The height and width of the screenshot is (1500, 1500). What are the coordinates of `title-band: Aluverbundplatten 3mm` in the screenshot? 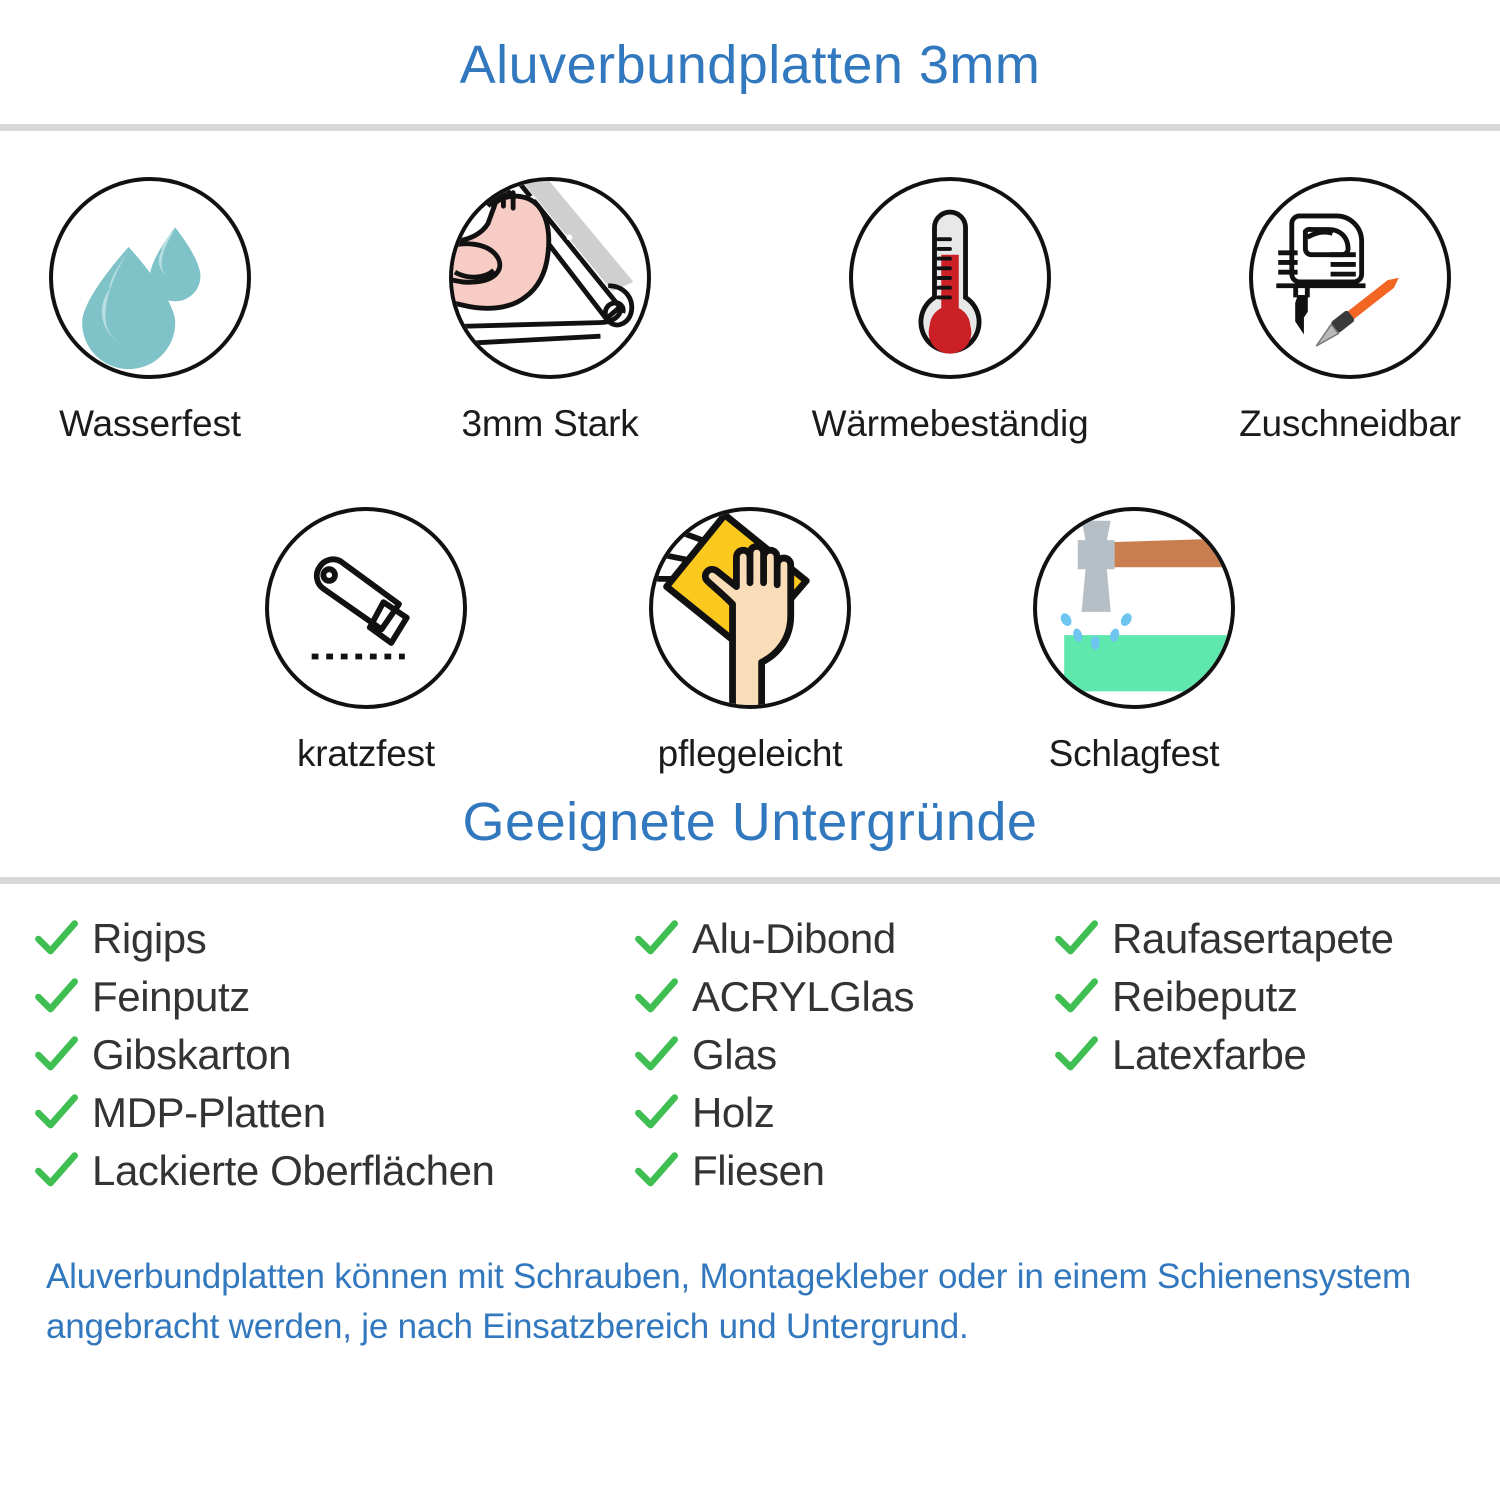 It's located at (750, 62).